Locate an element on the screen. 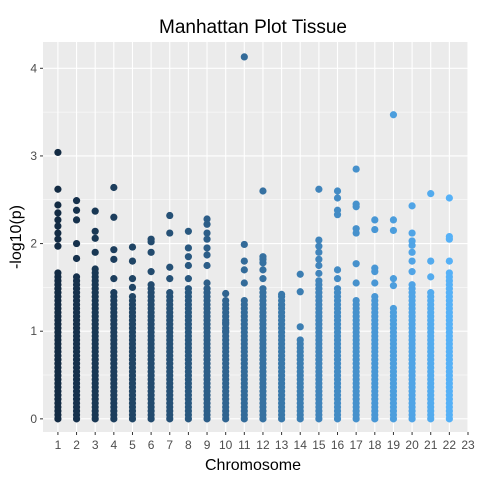  chromosome-7-points is located at coordinates (170, 317).